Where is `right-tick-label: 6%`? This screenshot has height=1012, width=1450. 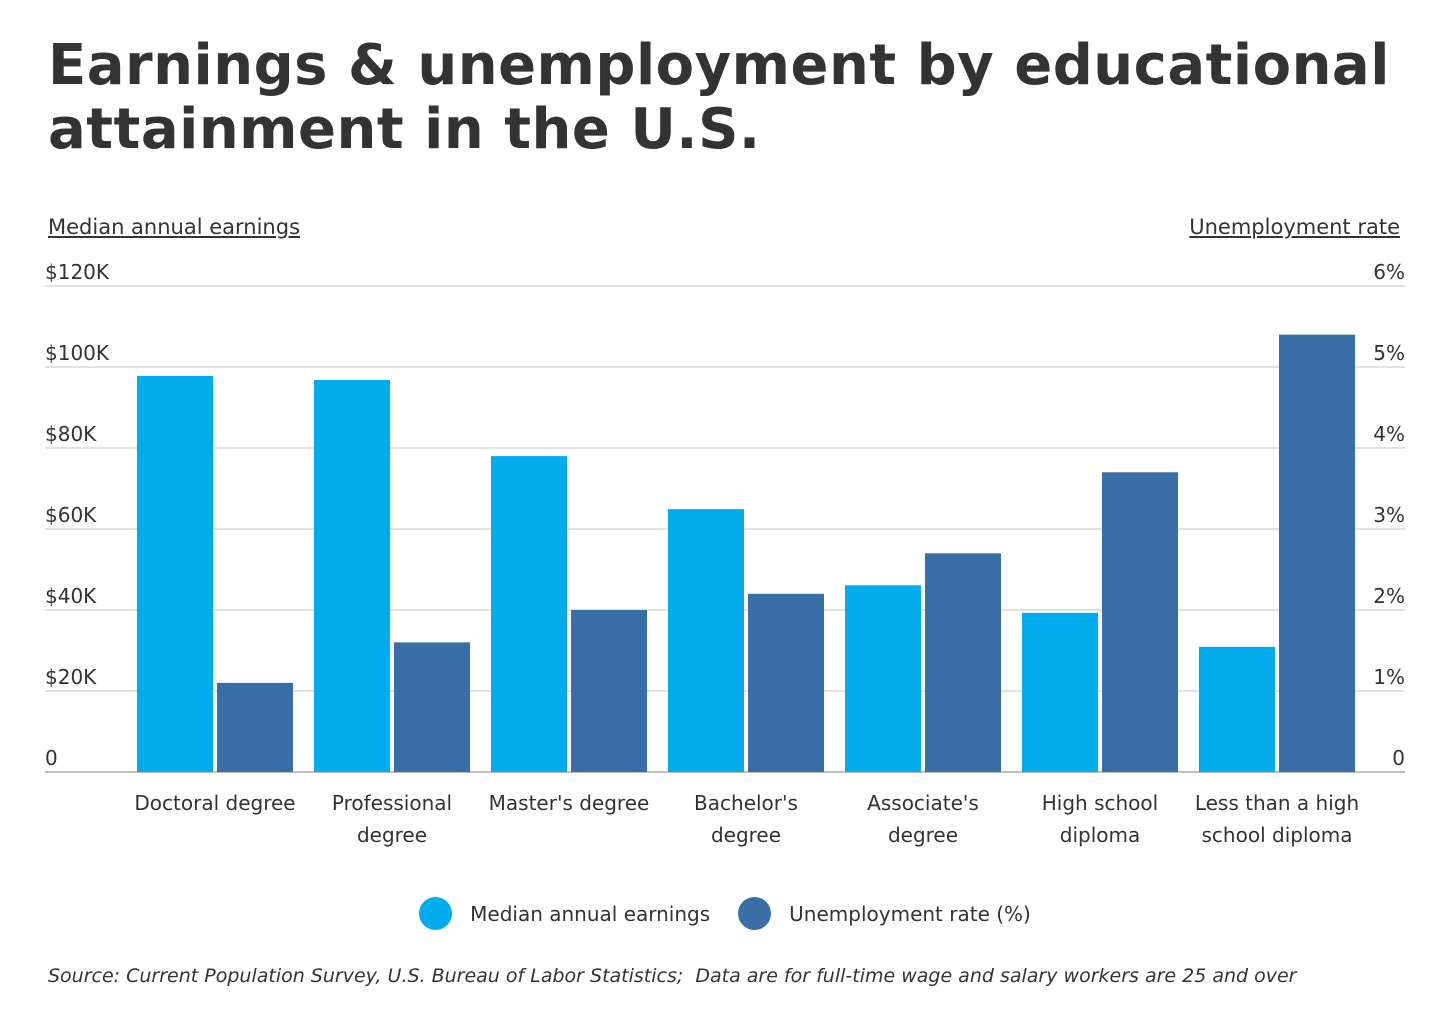
right-tick-label: 6% is located at coordinates (1389, 272).